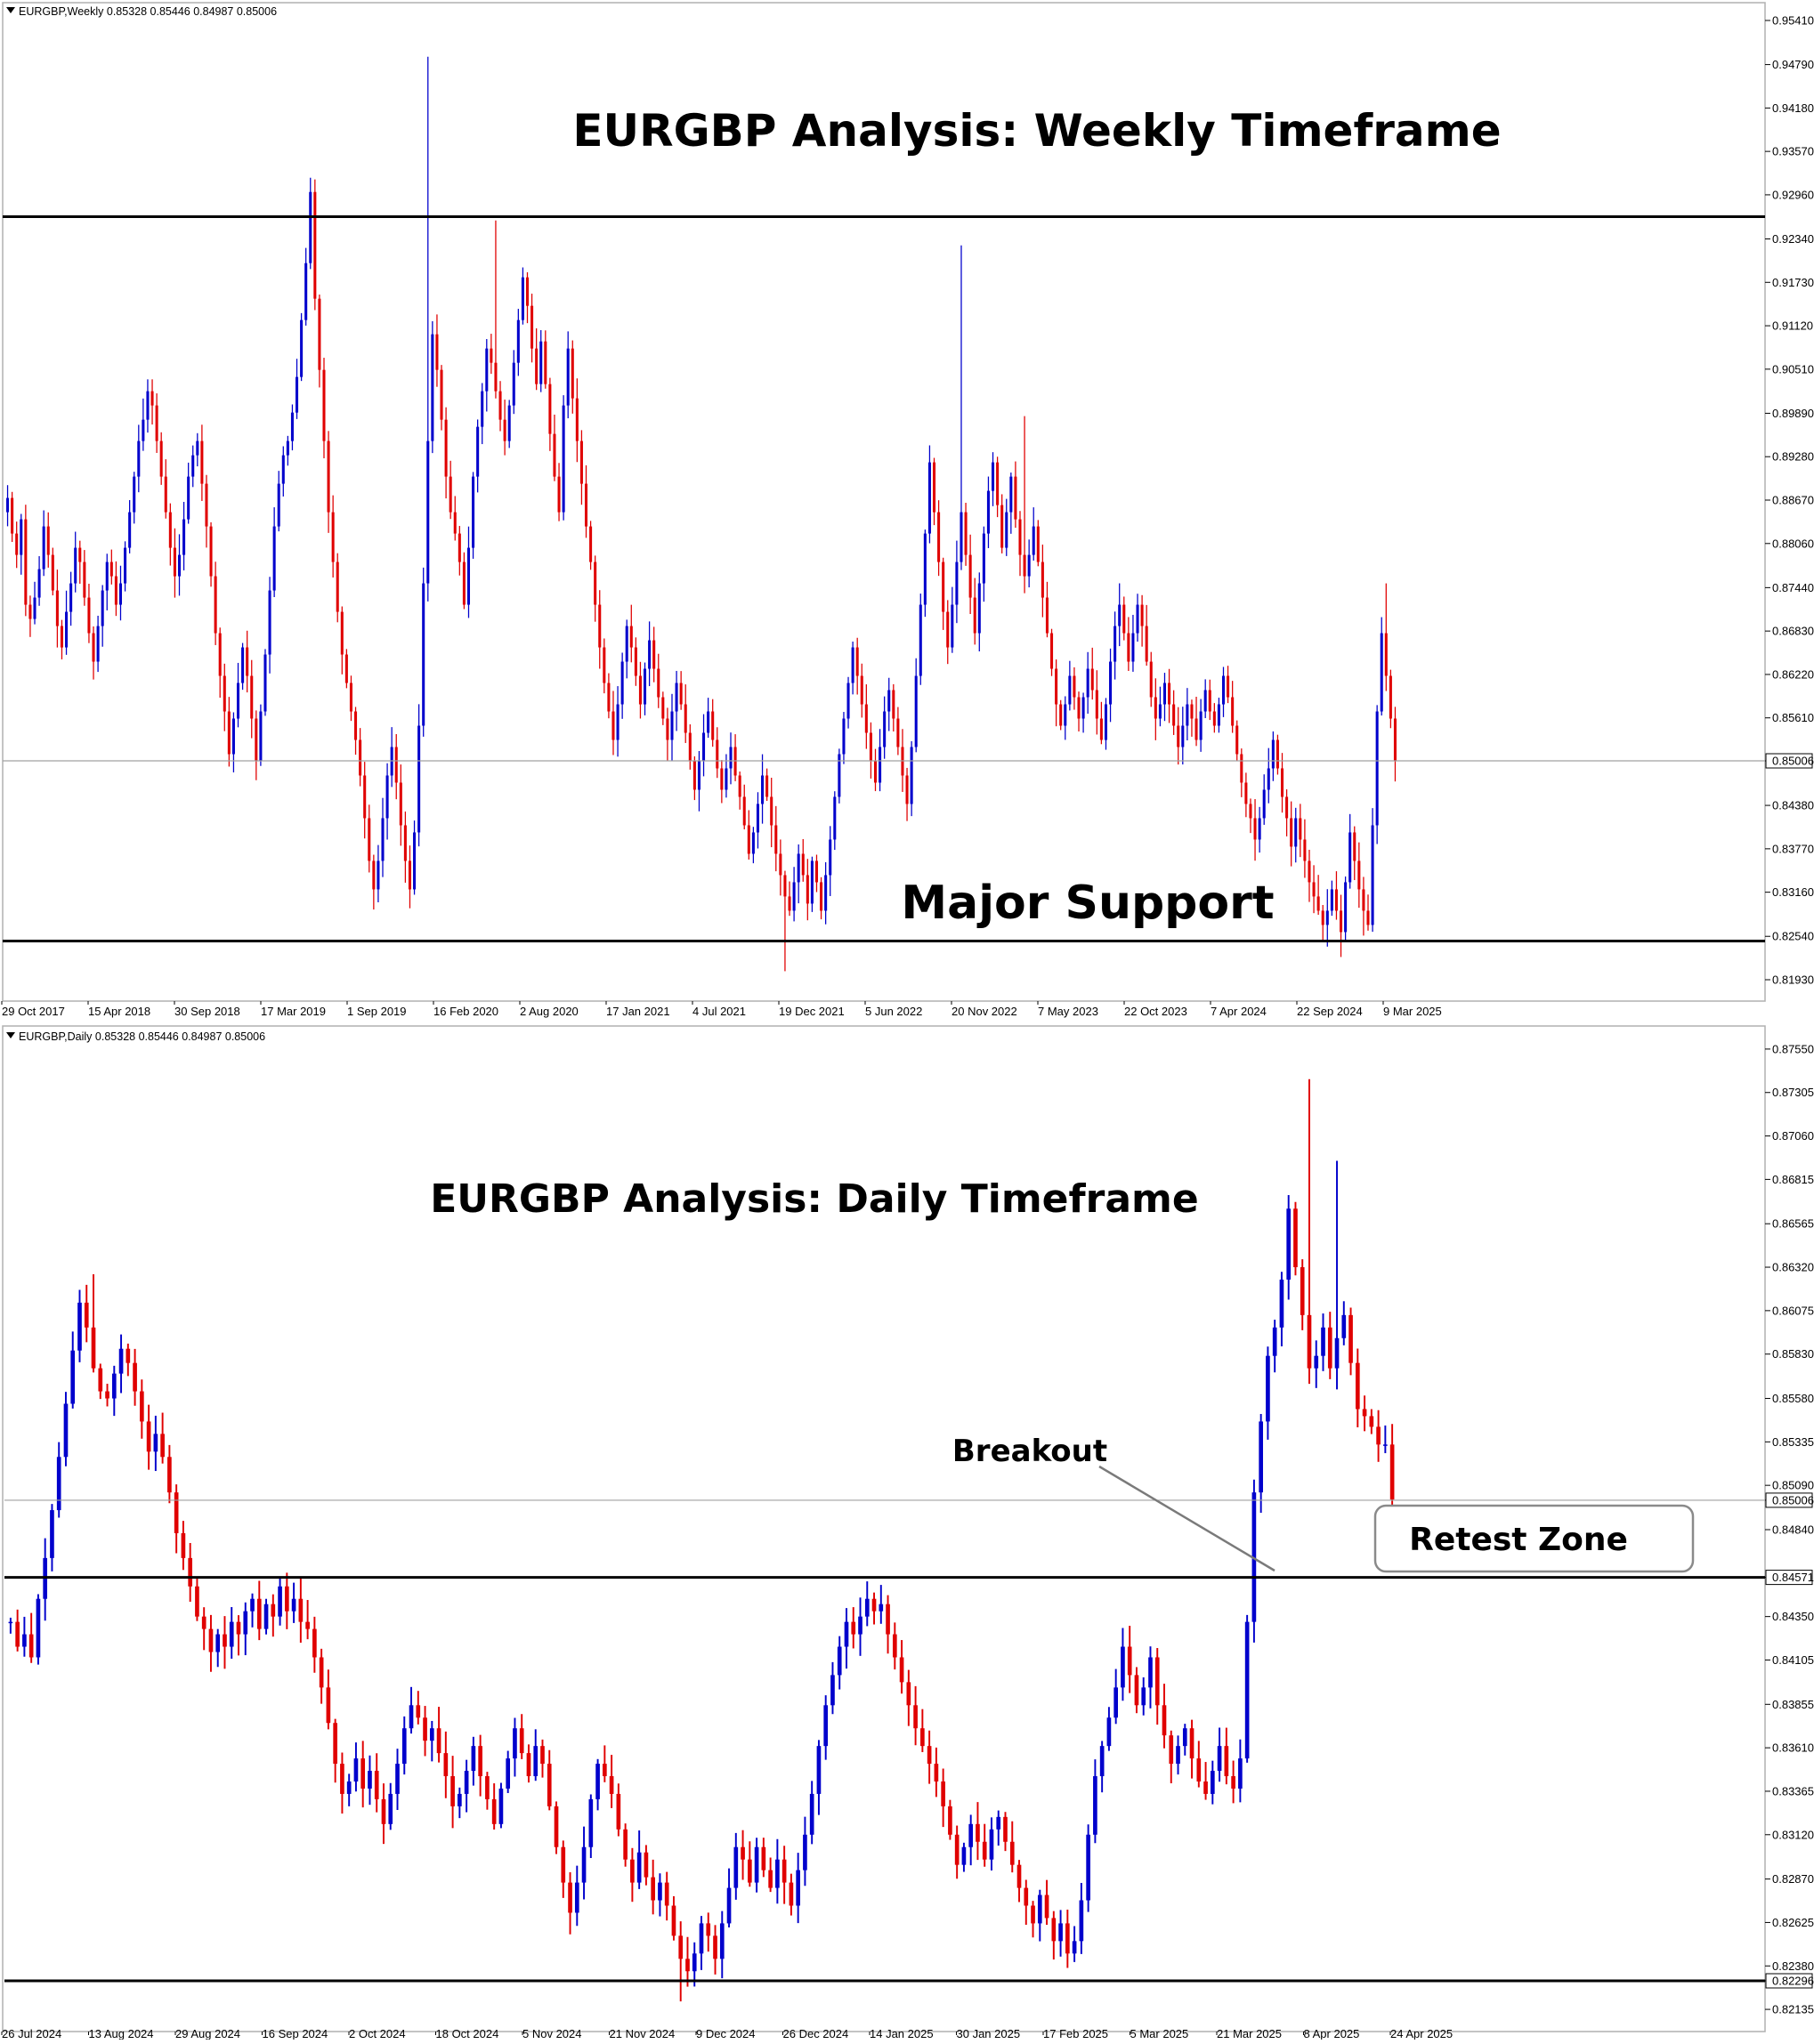 This screenshot has width=1814, height=2044. Describe the element at coordinates (1793, 151) in the screenshot. I see `y-tick-label: 0.93570` at that location.